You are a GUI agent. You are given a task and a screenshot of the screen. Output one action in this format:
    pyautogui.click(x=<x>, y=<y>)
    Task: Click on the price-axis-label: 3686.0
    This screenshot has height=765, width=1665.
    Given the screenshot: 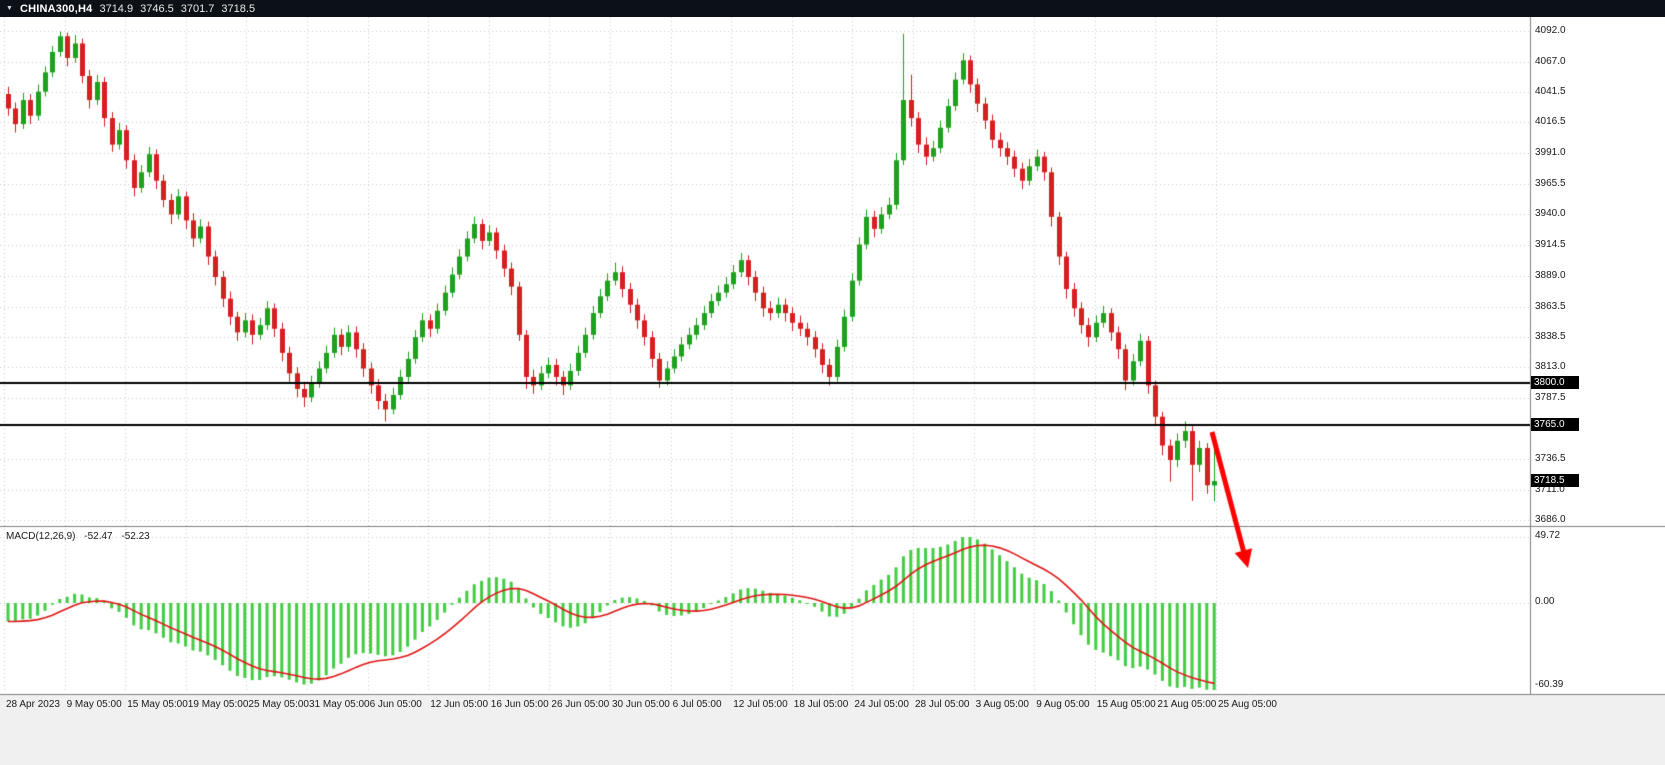 What is the action you would take?
    pyautogui.click(x=1550, y=520)
    